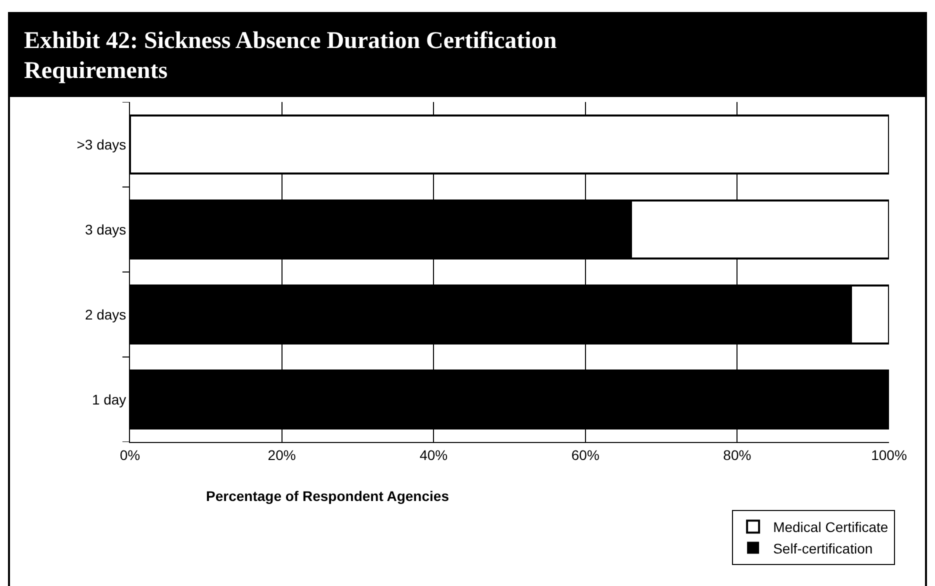 The height and width of the screenshot is (586, 935). I want to click on legend-label: Self-certification, so click(823, 548).